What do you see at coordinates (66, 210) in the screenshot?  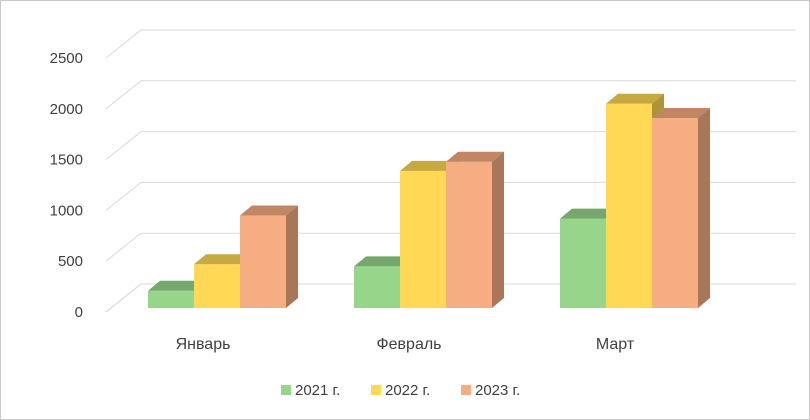 I see `y-tick-label: 1000` at bounding box center [66, 210].